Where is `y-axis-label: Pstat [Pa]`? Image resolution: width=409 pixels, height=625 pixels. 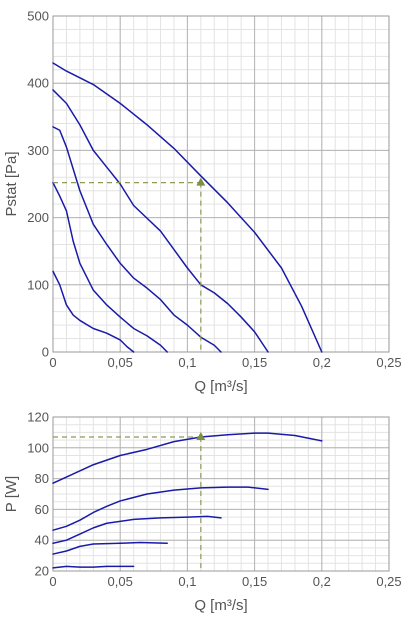
y-axis-label: Pstat [Pa] is located at coordinates (11, 183).